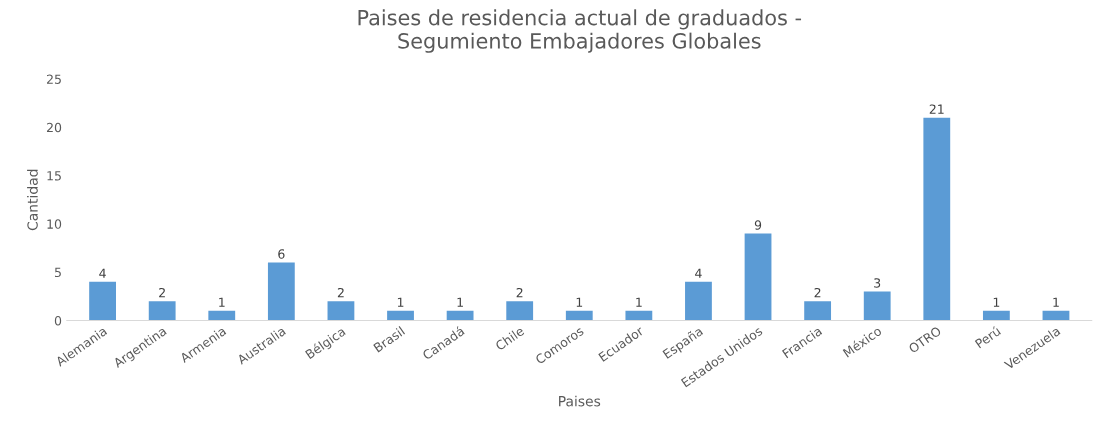 The width and height of the screenshot is (1114, 439). What do you see at coordinates (281, 254) in the screenshot?
I see `data-label: 6` at bounding box center [281, 254].